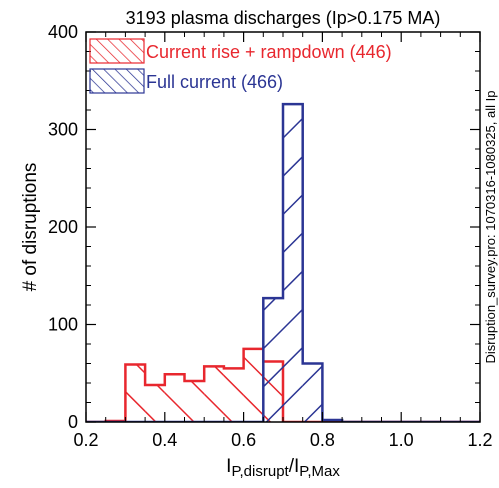 The width and height of the screenshot is (499, 488). What do you see at coordinates (214, 82) in the screenshot?
I see `legend-label-series-1: Full current (466)` at bounding box center [214, 82].